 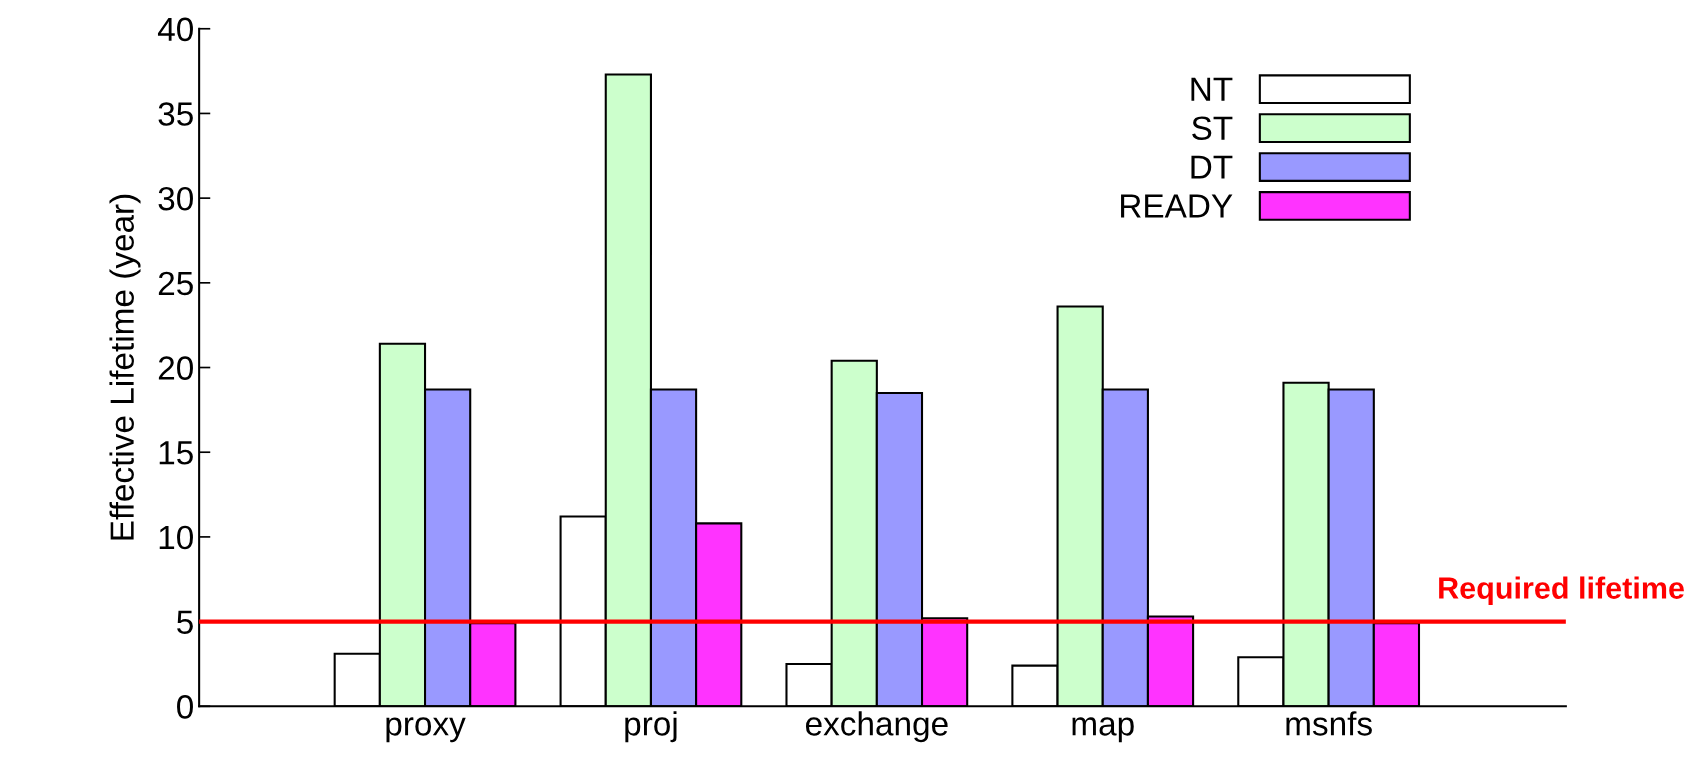 What do you see at coordinates (176, 453) in the screenshot?
I see `y-tick-label: 15` at bounding box center [176, 453].